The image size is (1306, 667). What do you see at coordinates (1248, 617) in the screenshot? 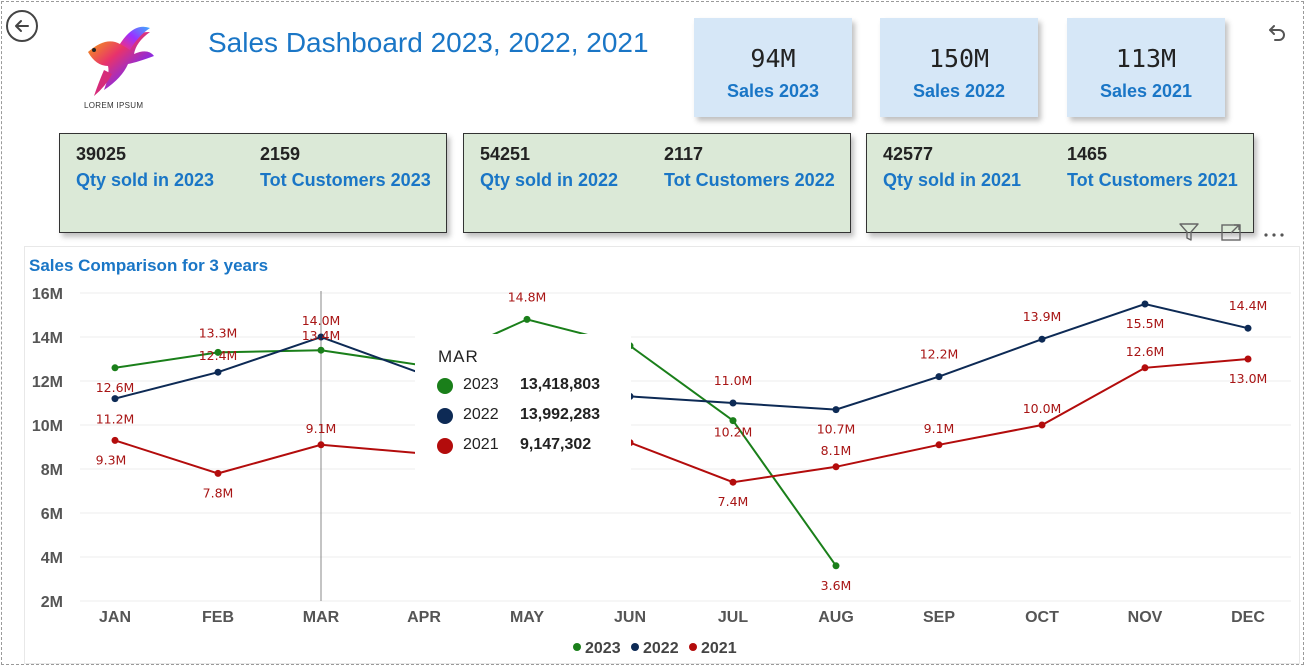
I see `x-tick-label: DEC` at bounding box center [1248, 617].